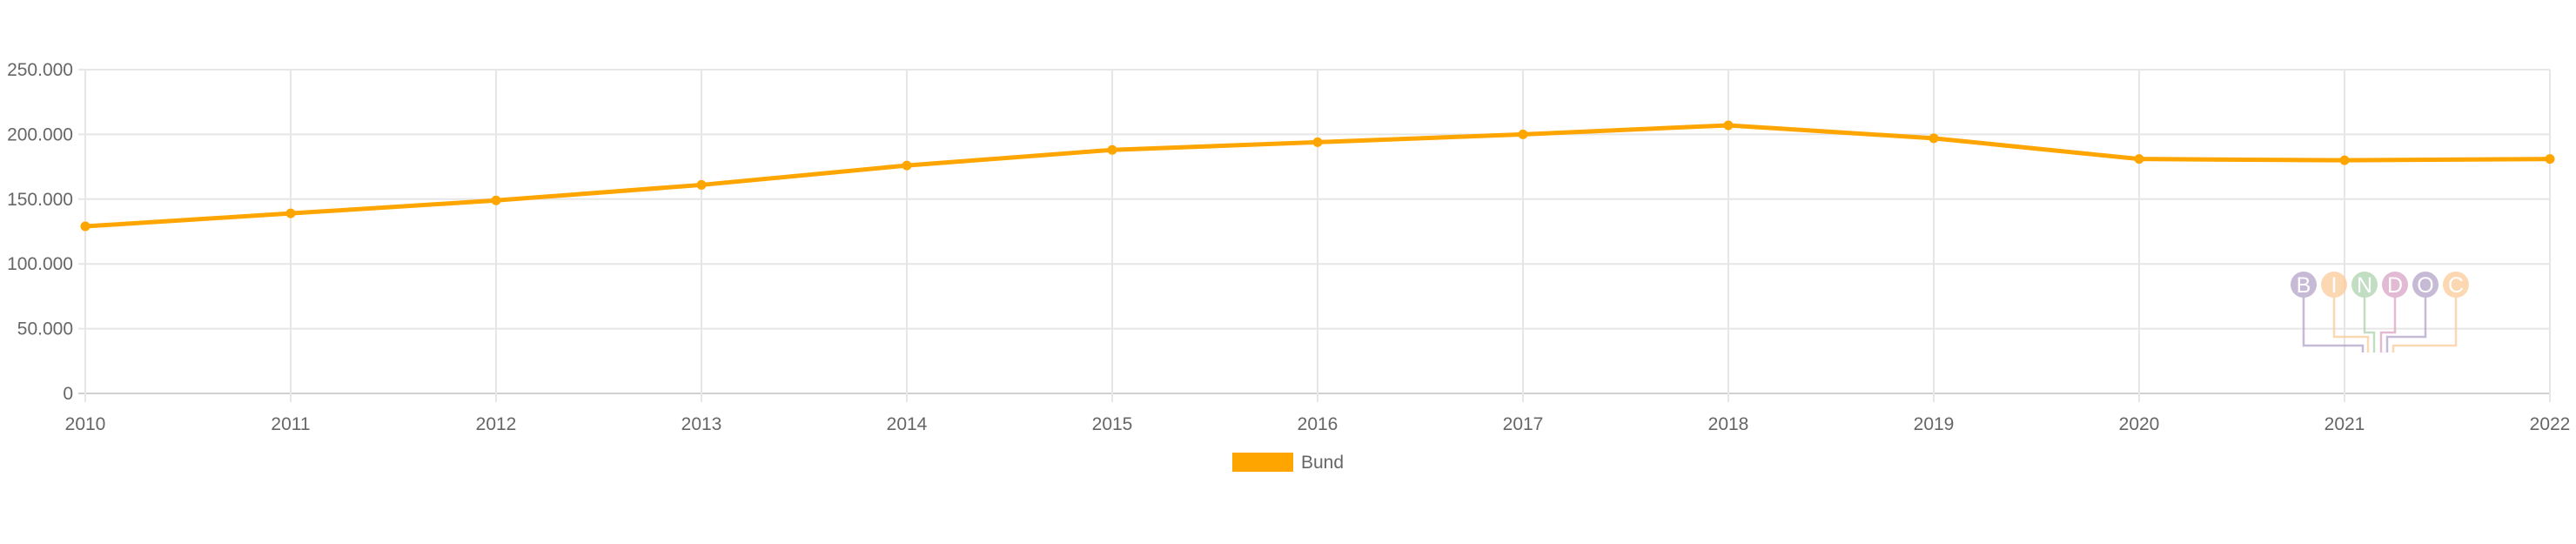 The width and height of the screenshot is (2576, 544). I want to click on x-tick-label: 2013, so click(702, 424).